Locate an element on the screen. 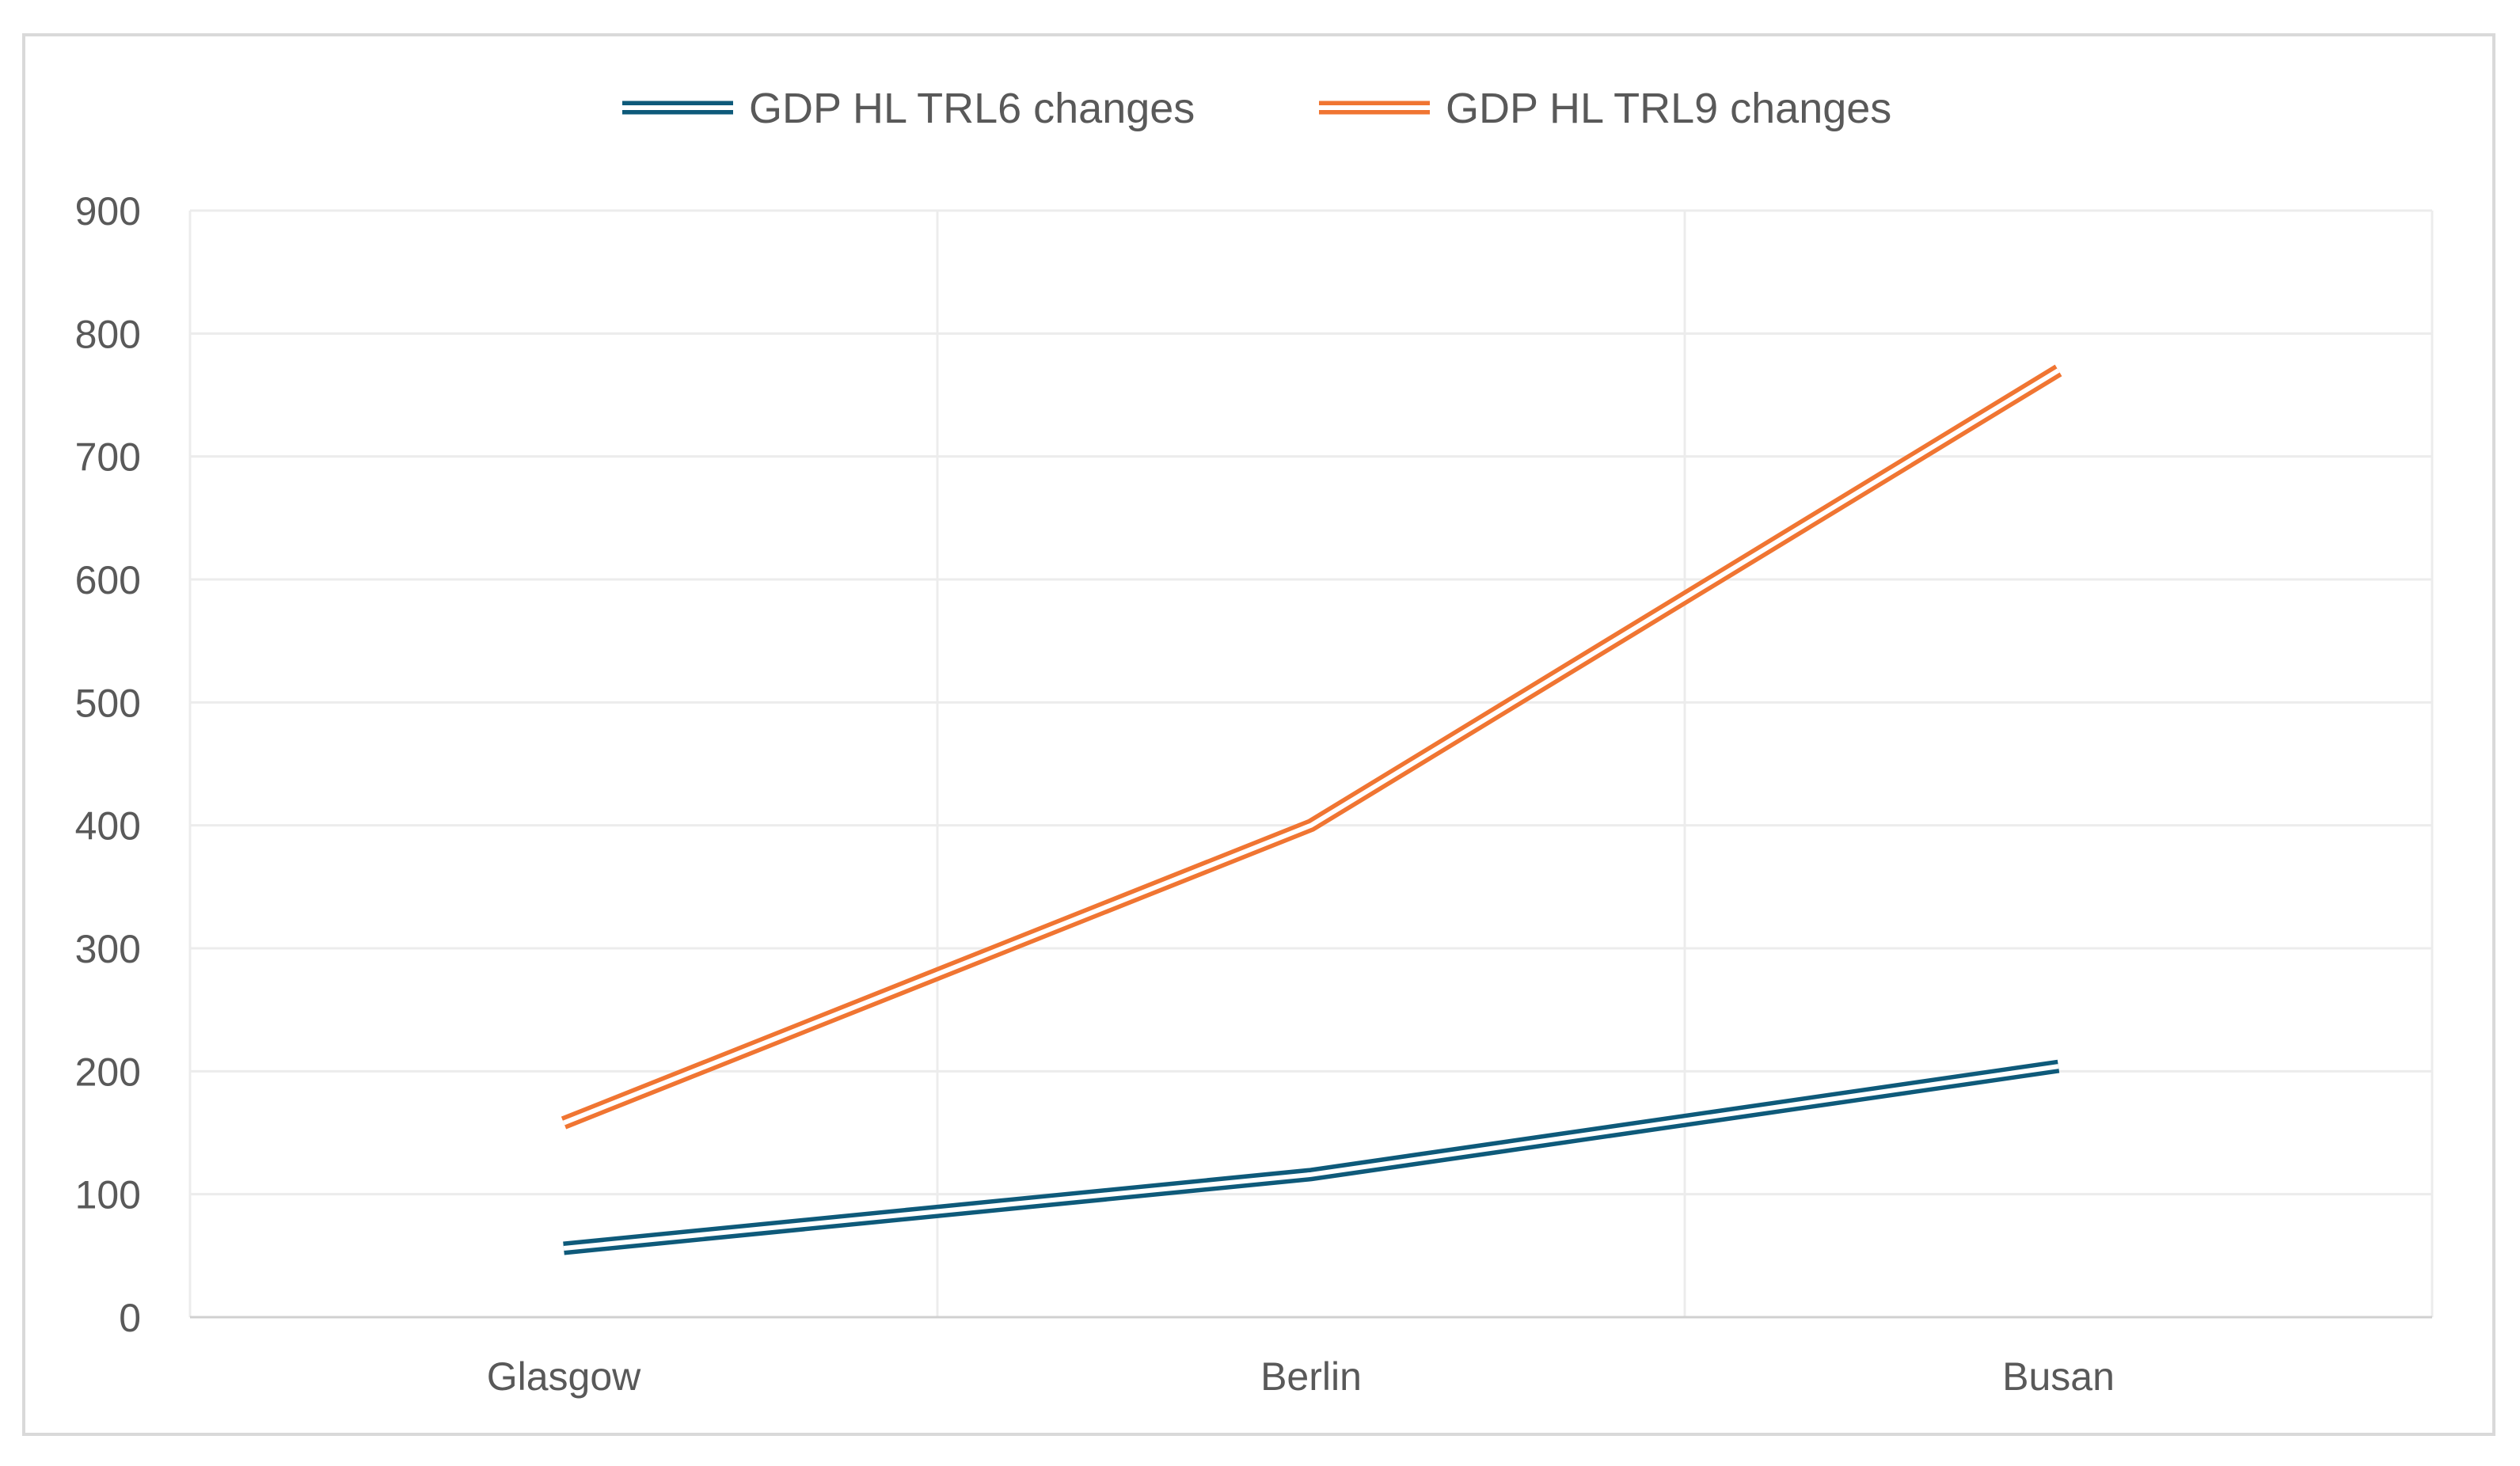 Image resolution: width=2520 pixels, height=1466 pixels. series-line-1-core is located at coordinates (1311, 1157).